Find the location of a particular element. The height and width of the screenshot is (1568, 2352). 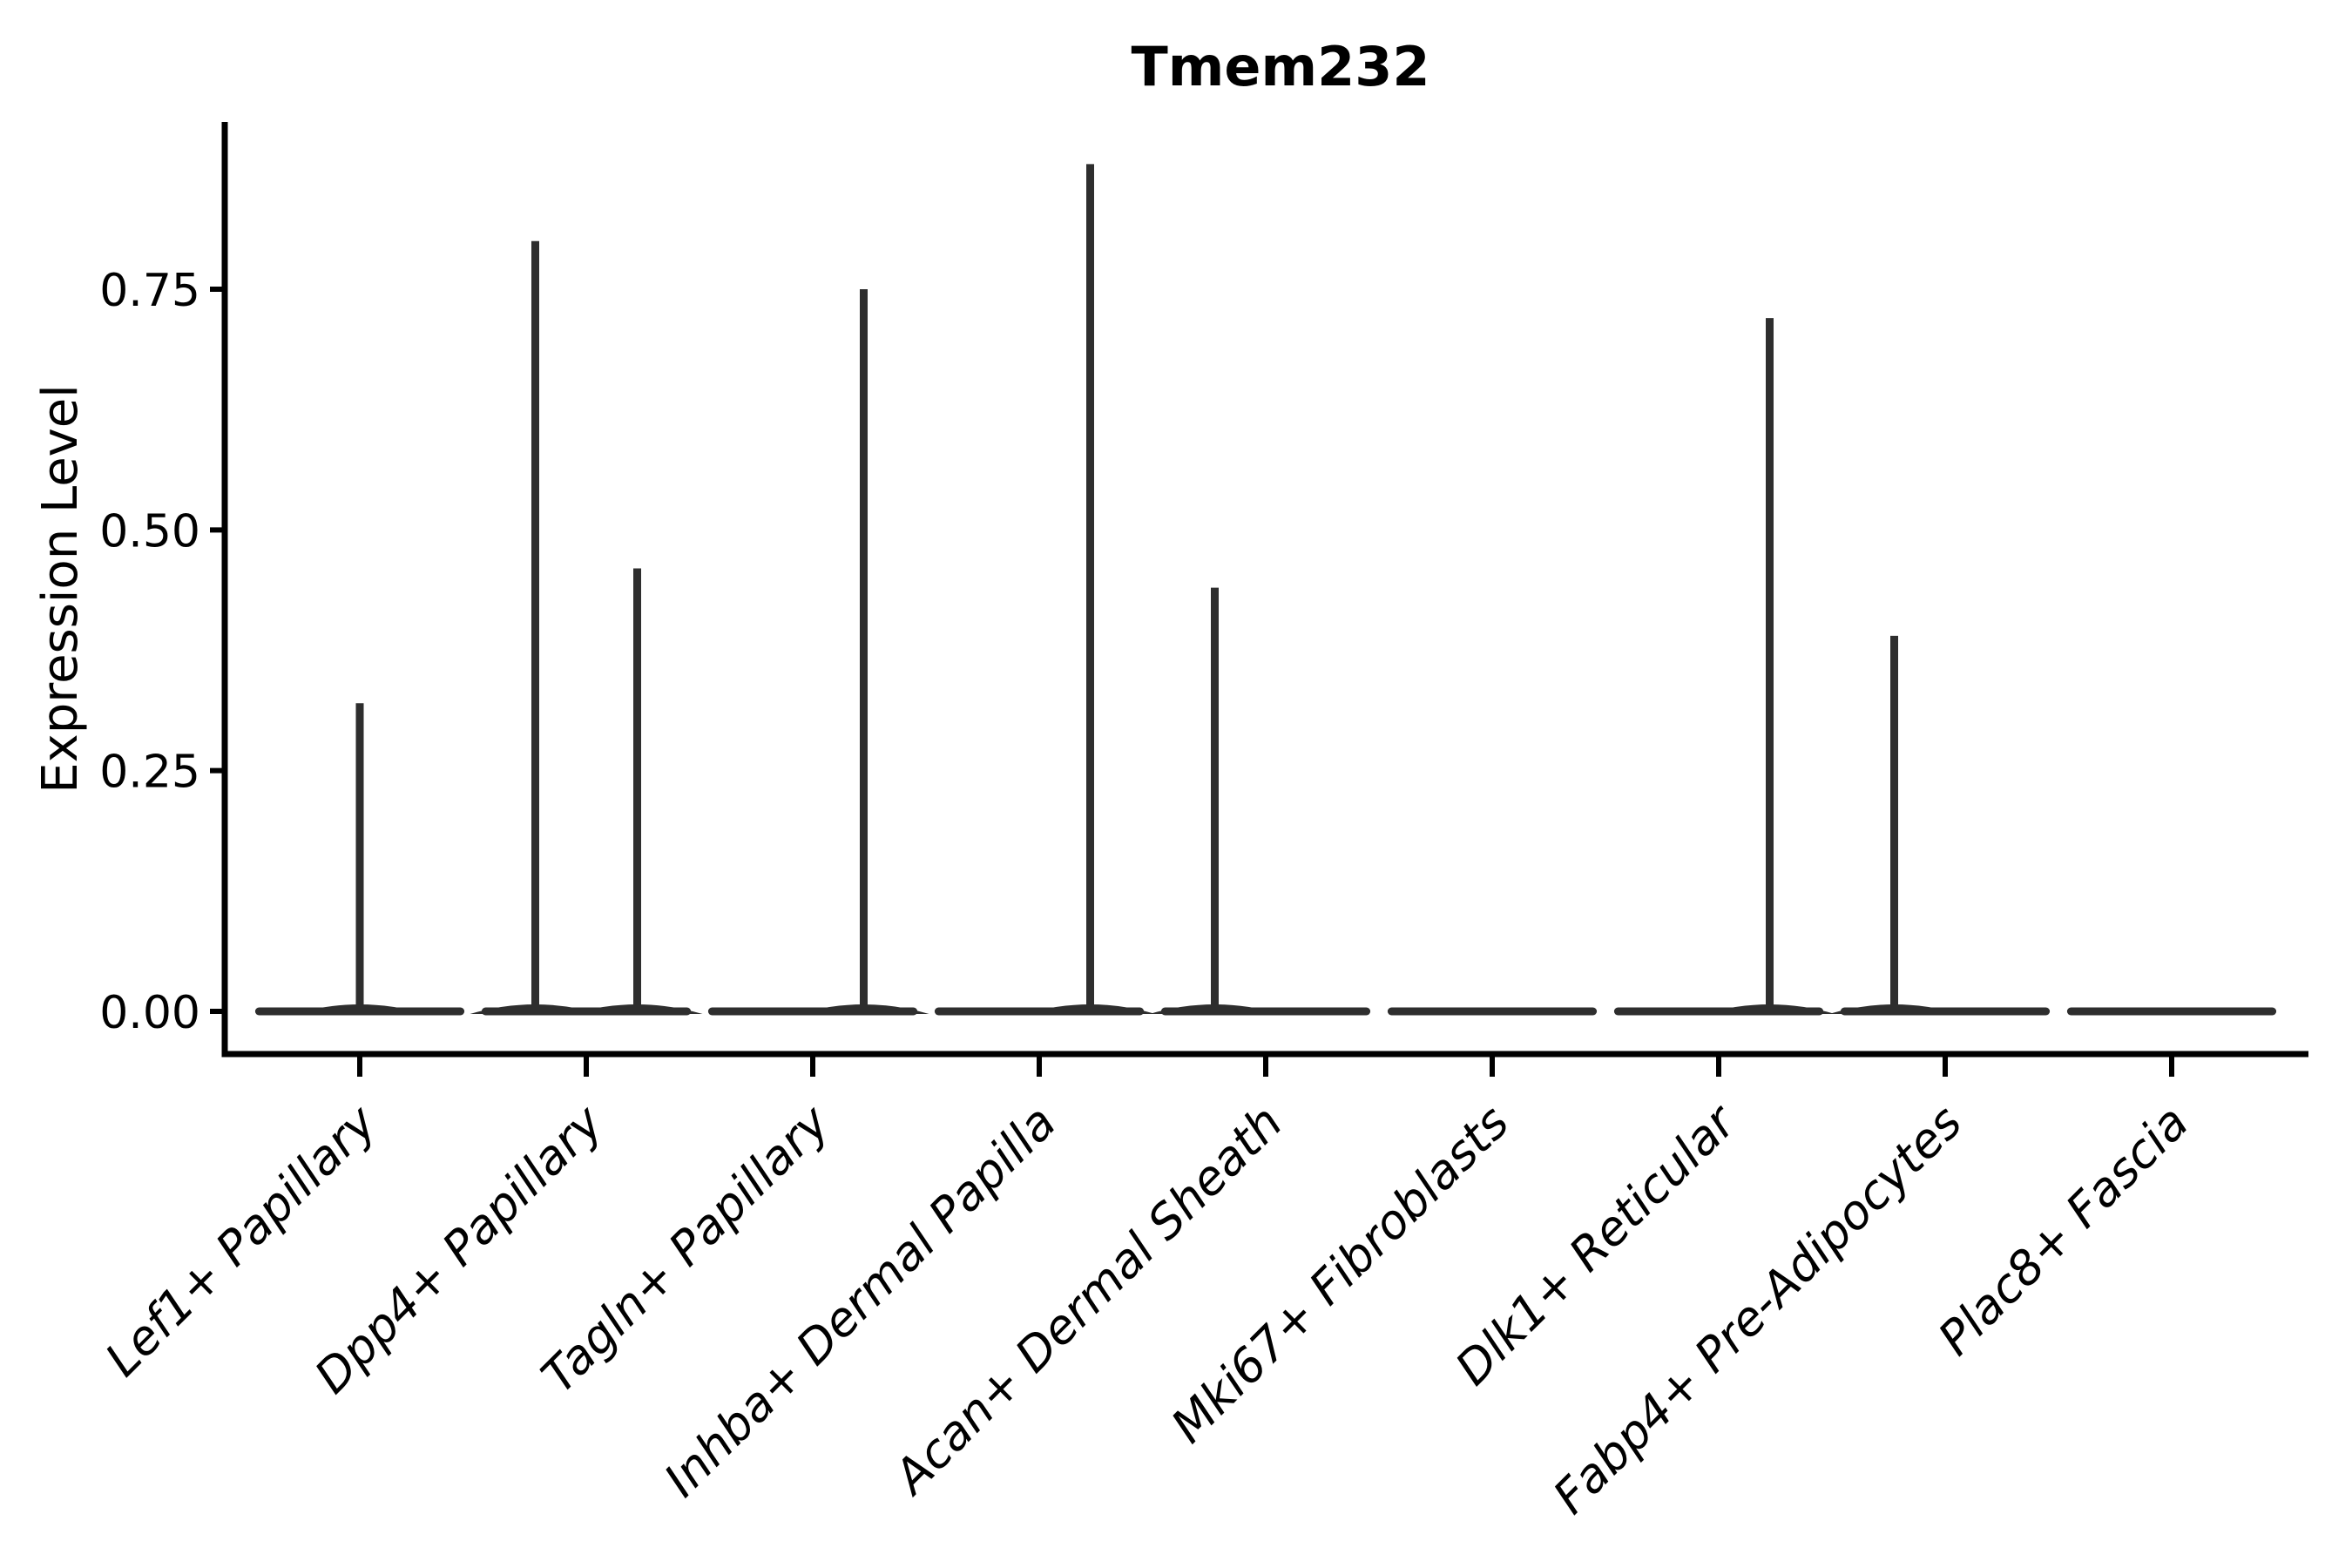

y-axis-title: Expression Level is located at coordinates (61, 589).